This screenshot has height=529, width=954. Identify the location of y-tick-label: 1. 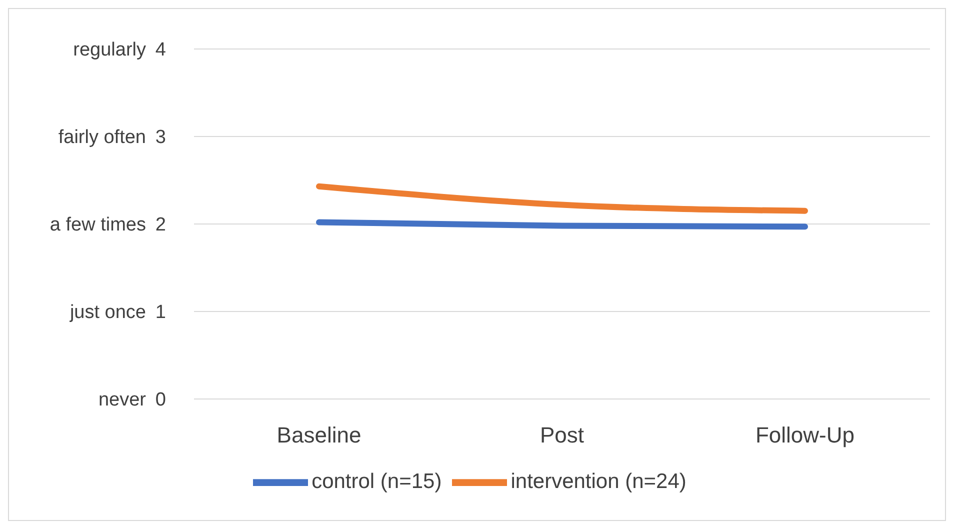
(160, 313).